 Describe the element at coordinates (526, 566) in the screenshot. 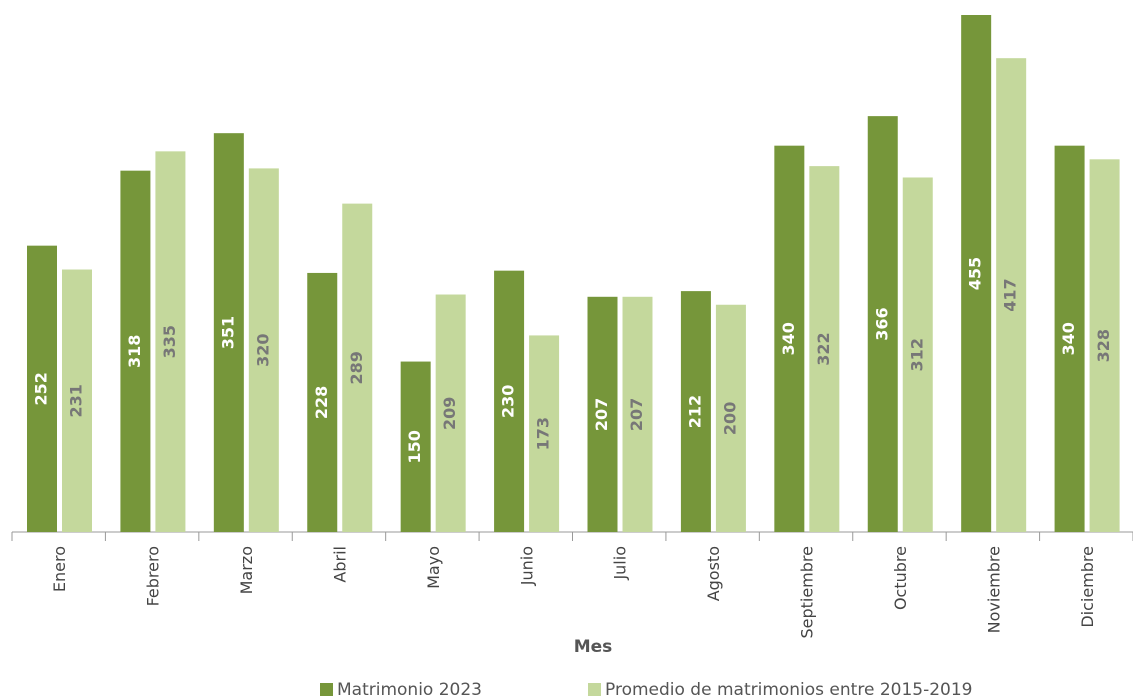

I see `x-tick-label: Junio` at that location.